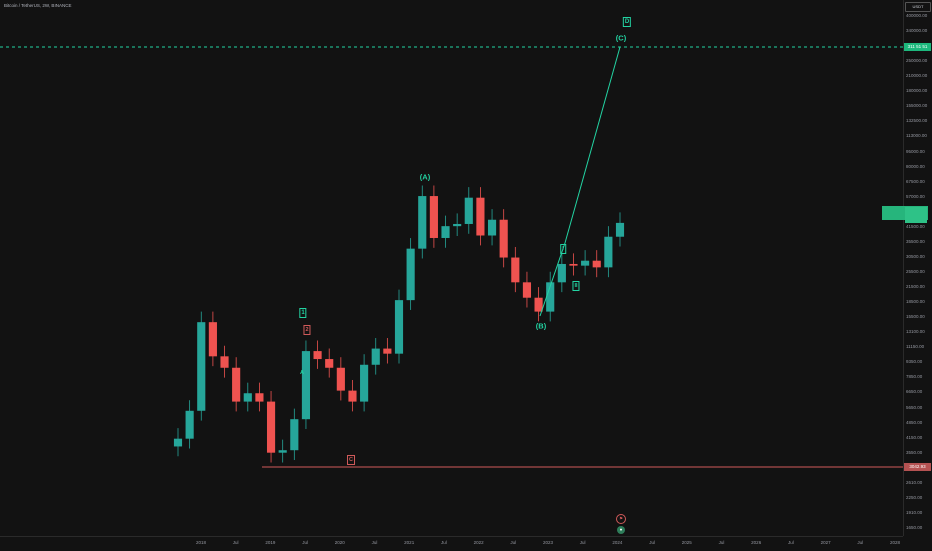  Describe the element at coordinates (916, 136) in the screenshot. I see `price-tick: 113000.00` at that location.